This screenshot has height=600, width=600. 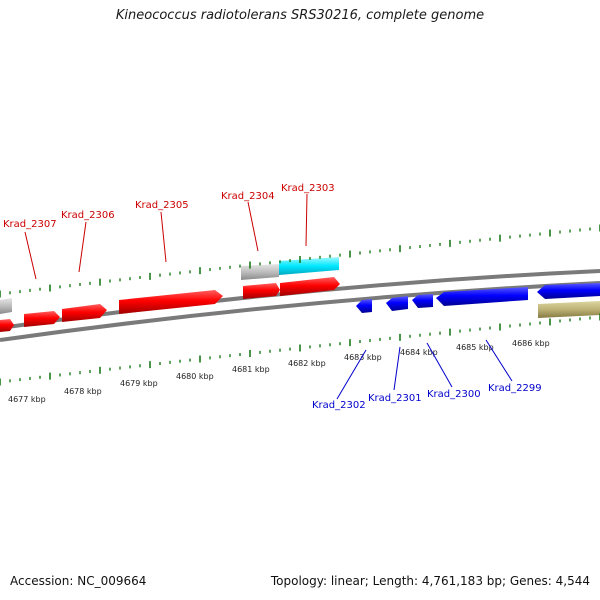 What do you see at coordinates (260, 272) in the screenshot?
I see `gray-feature-top` at bounding box center [260, 272].